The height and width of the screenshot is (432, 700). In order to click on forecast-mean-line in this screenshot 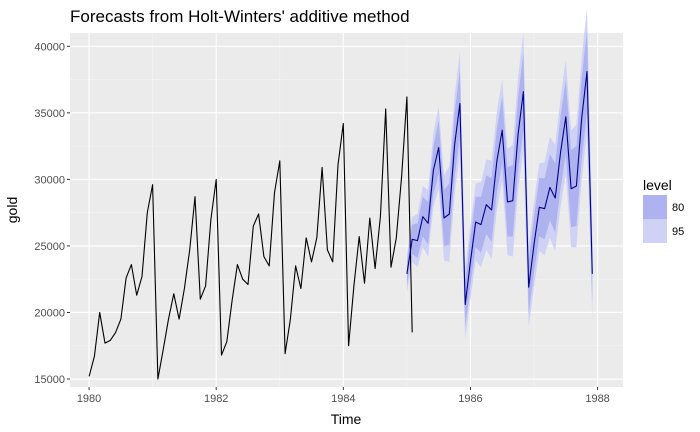, I will do `click(499, 188)`.